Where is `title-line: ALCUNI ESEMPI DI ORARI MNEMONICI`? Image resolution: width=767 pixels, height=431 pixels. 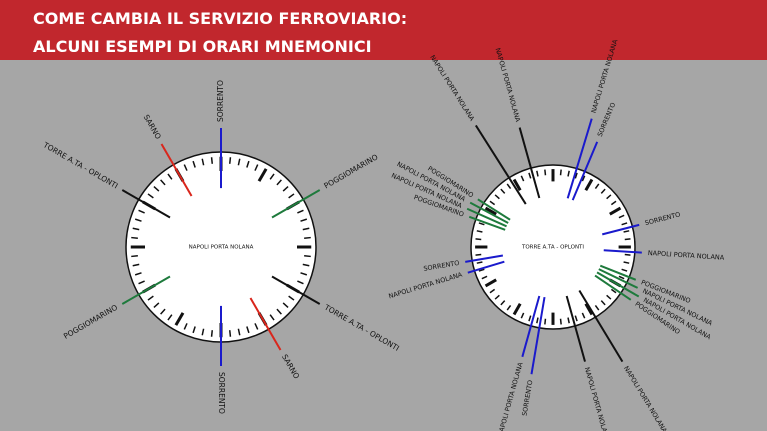 title-line: ALCUNI ESEMPI DI ORARI MNEMONICI is located at coordinates (202, 46).